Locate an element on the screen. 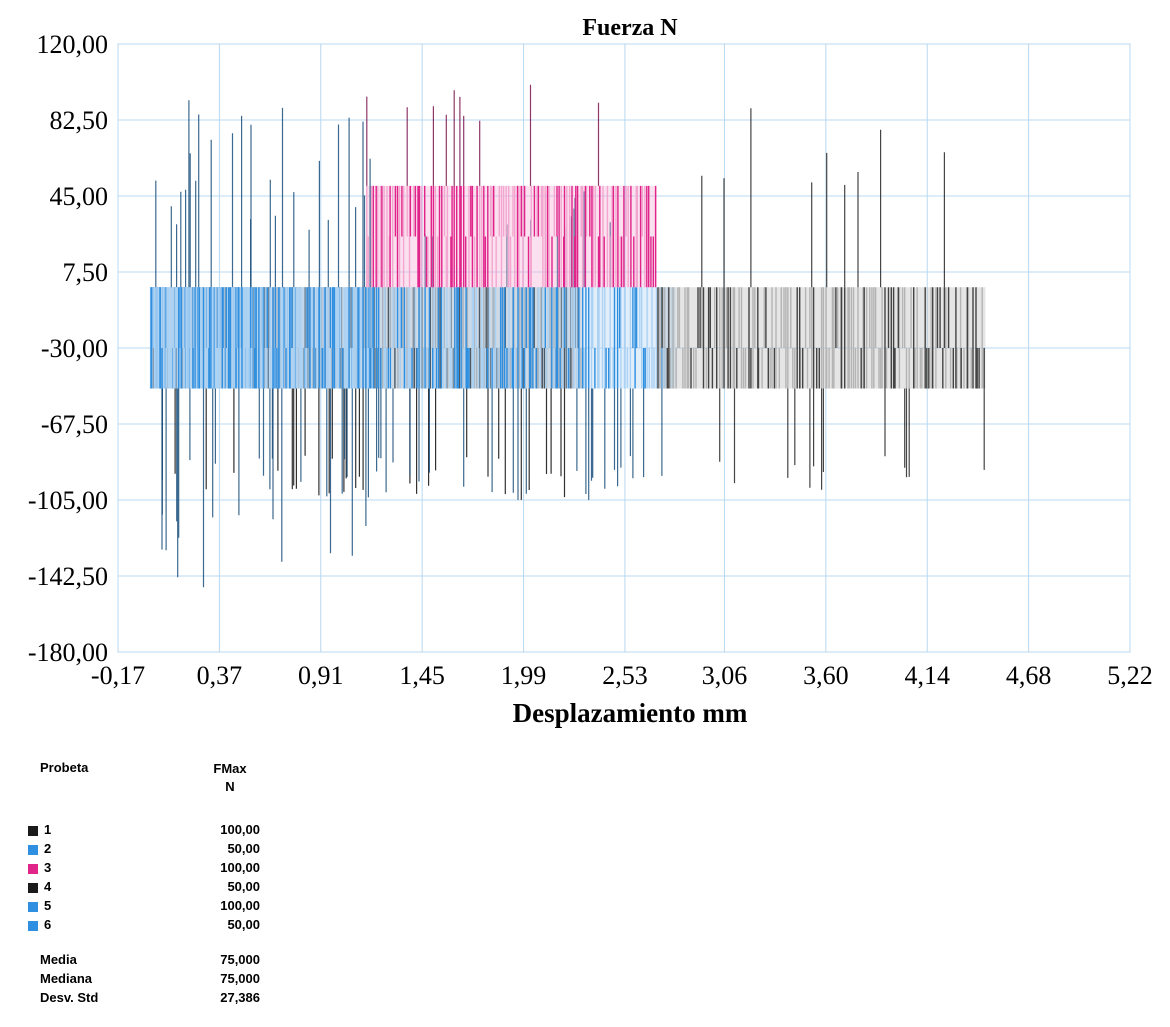 This screenshot has height=1027, width=1170. results-row: 4 50,00 is located at coordinates (170, 888).